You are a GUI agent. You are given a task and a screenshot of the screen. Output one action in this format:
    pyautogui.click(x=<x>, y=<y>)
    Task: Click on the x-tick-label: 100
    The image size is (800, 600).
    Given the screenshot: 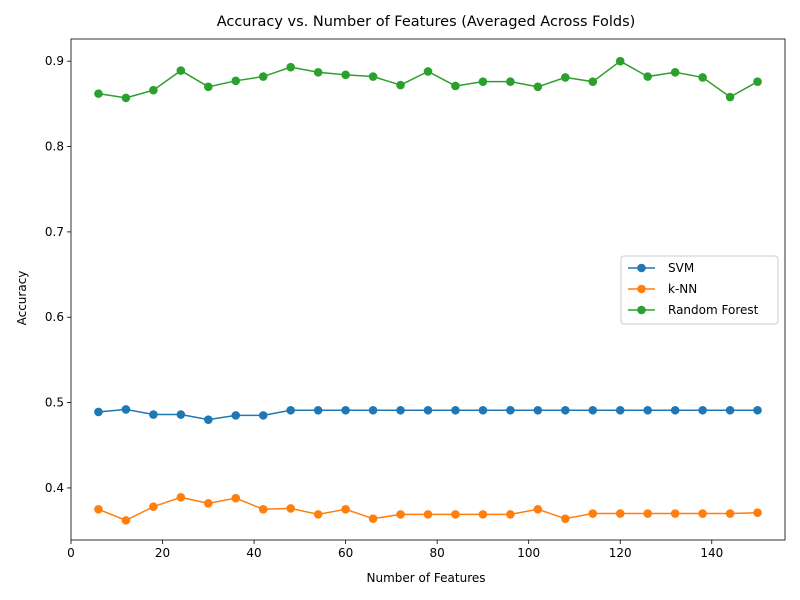 What is the action you would take?
    pyautogui.click(x=528, y=553)
    